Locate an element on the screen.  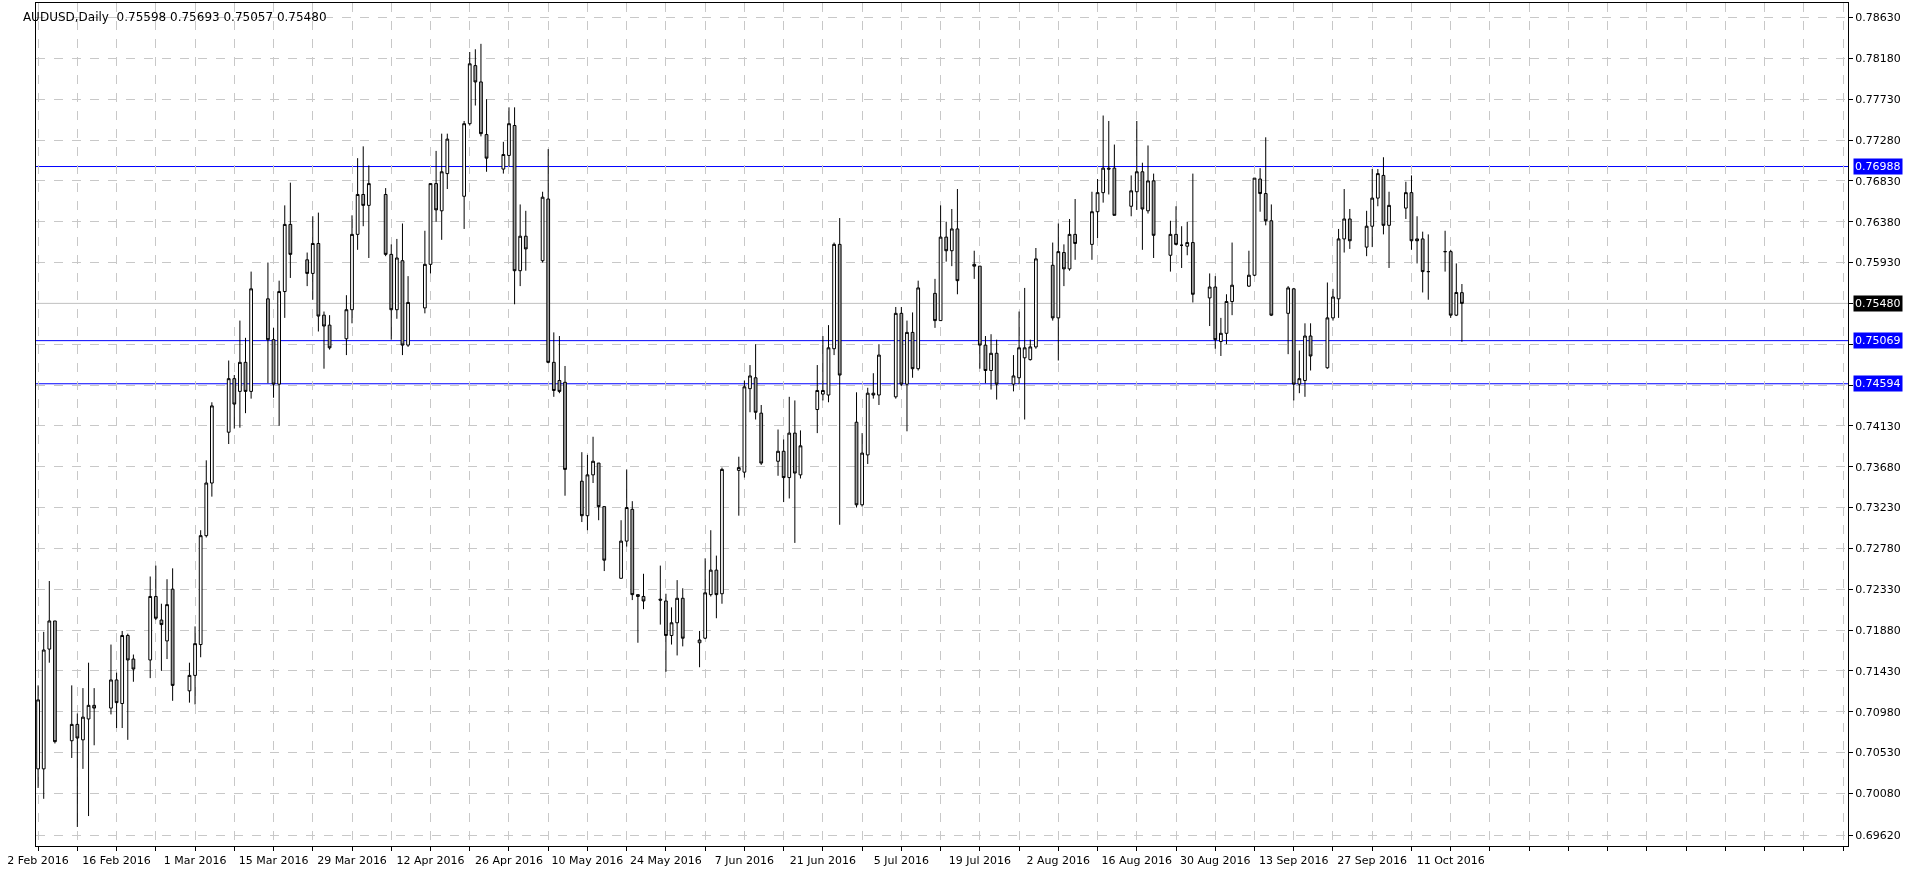
x-tick-label: 7 Jun 2016 is located at coordinates (744, 861).